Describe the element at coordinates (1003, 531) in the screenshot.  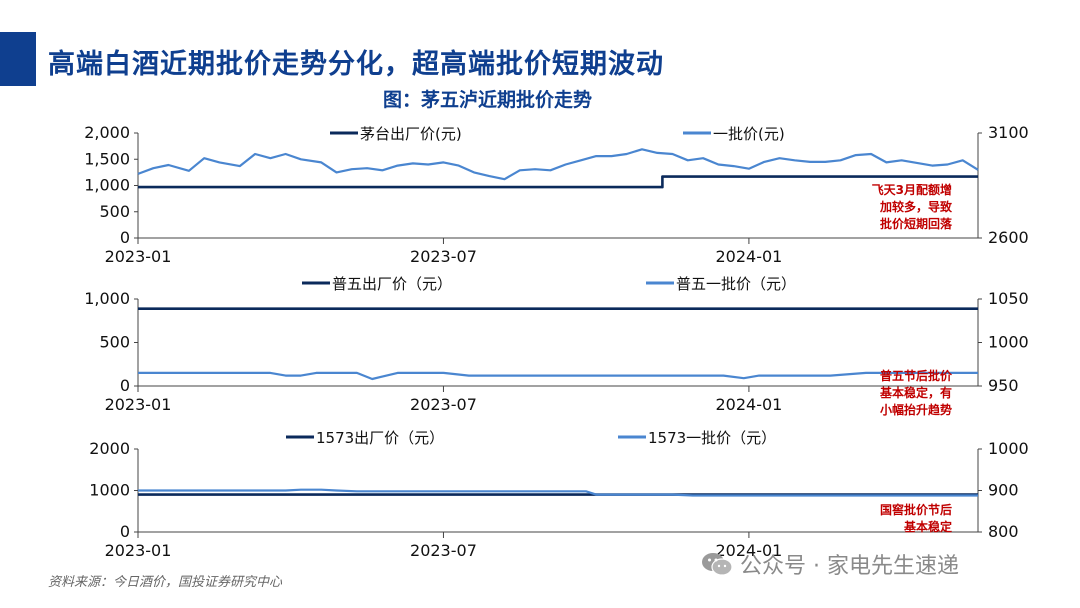
I see `right-tick-label: 800` at that location.